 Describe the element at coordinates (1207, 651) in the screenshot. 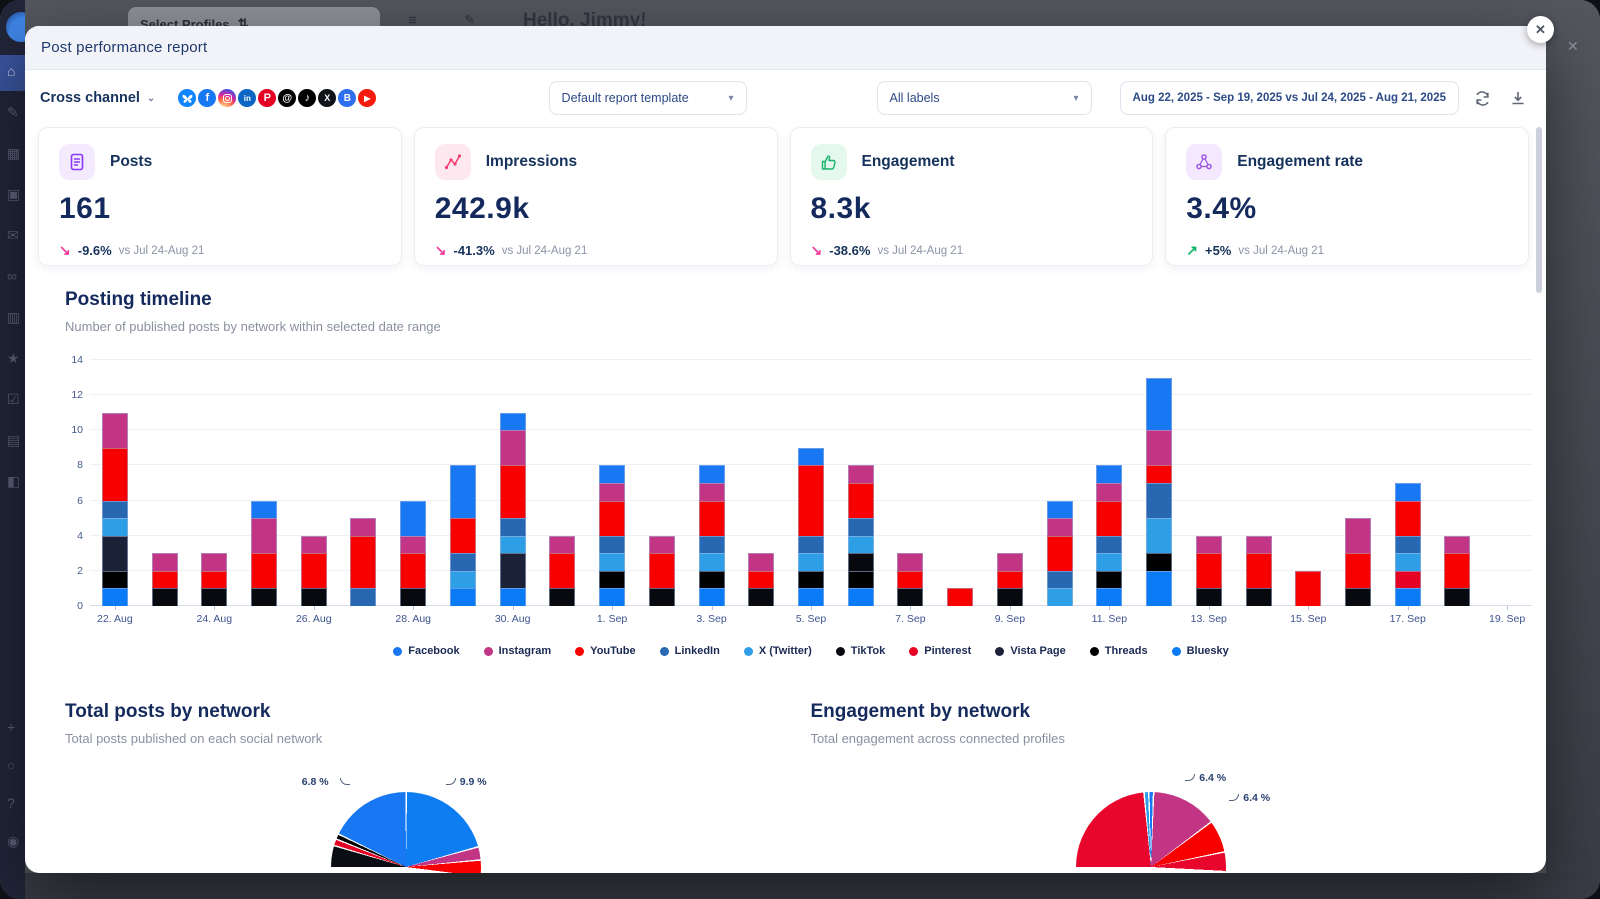

I see `legend-label: Bluesky` at that location.